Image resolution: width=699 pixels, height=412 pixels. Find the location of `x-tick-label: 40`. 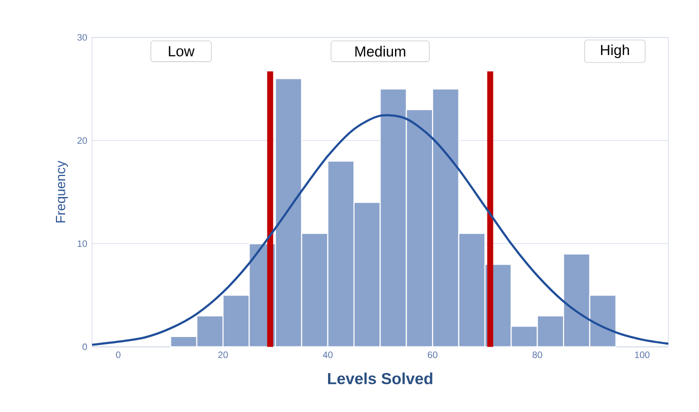

x-tick-label: 40 is located at coordinates (327, 354).